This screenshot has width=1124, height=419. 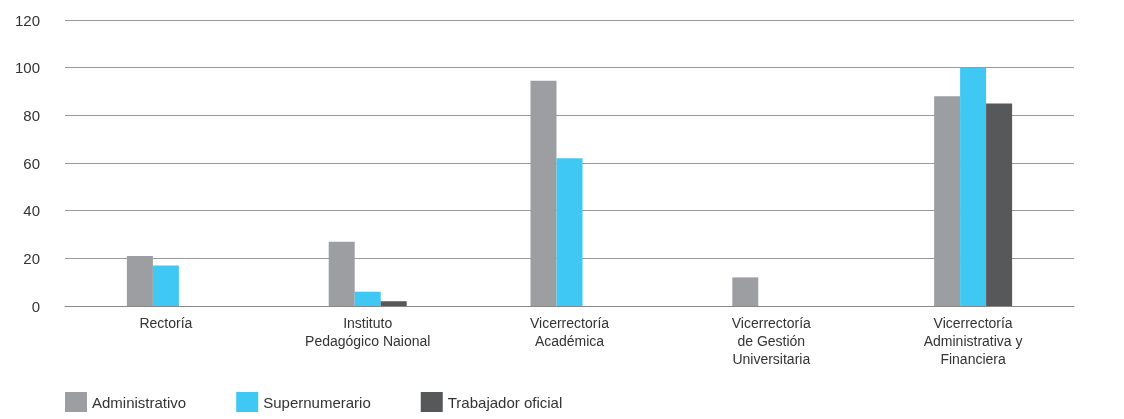 I want to click on y-tick-label: 100, so click(x=27, y=68).